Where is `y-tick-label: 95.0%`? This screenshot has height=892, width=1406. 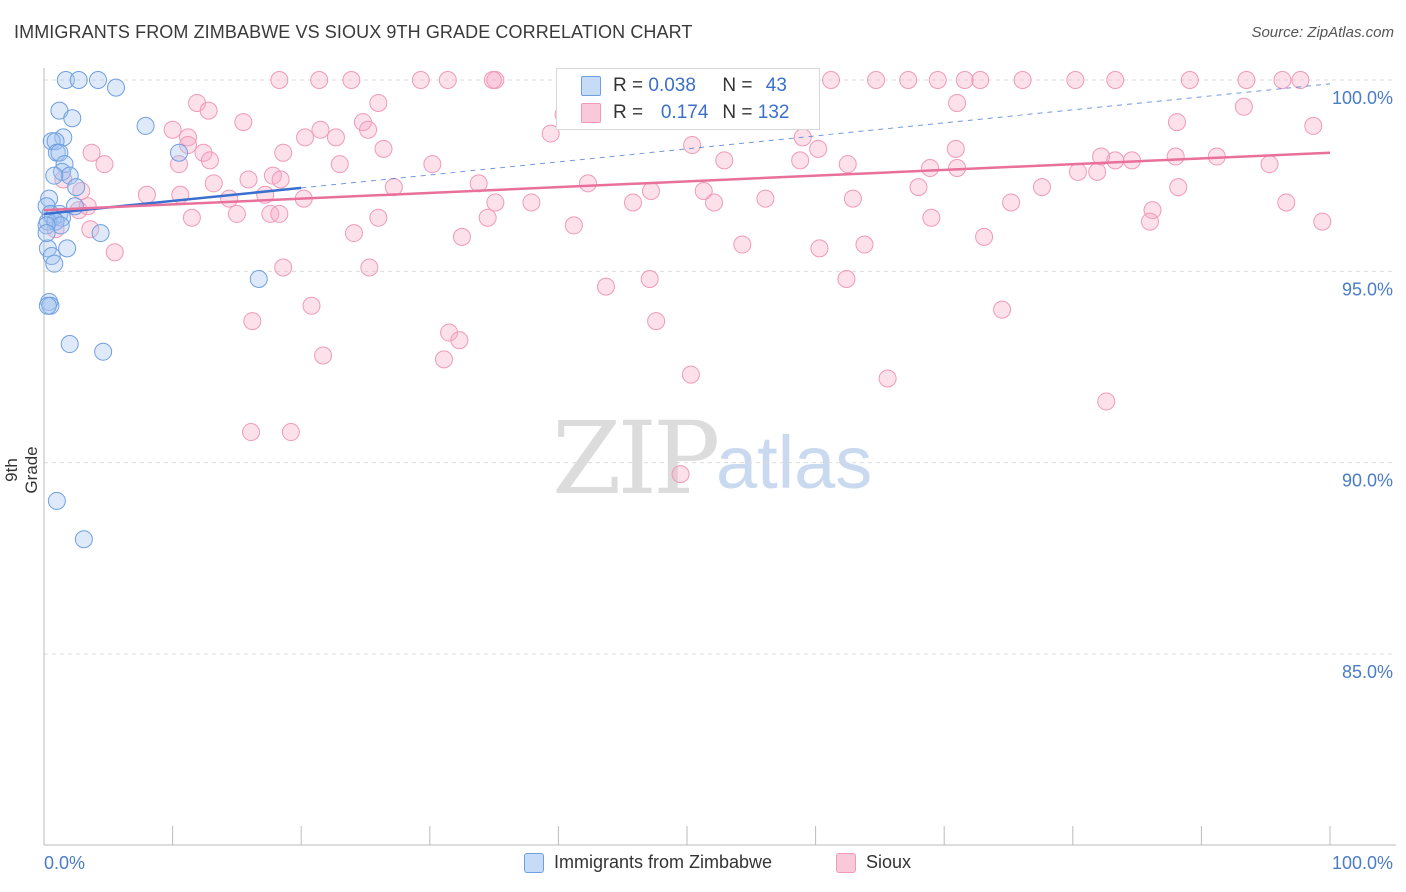 y-tick-label: 95.0% is located at coordinates (1367, 289).